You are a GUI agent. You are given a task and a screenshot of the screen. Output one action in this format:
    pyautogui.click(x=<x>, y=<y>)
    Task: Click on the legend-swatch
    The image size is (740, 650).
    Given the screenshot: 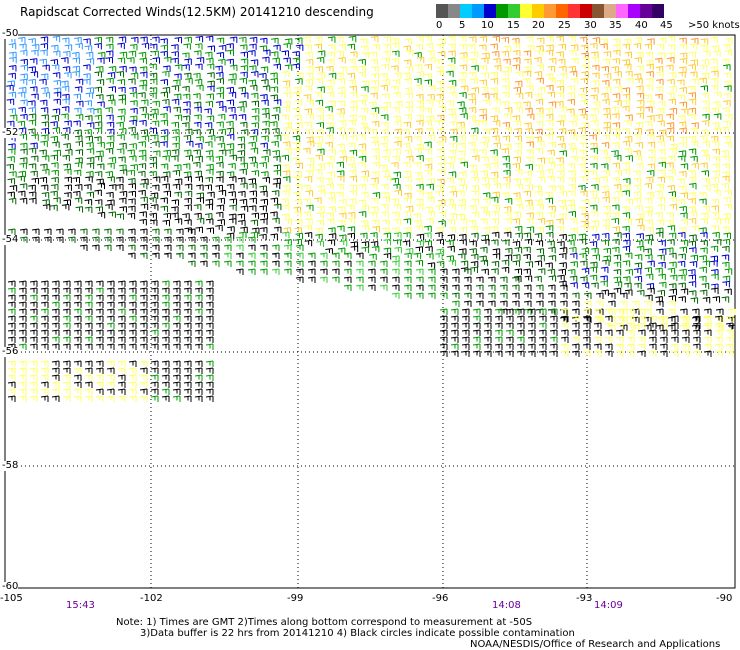 What is the action you would take?
    pyautogui.click(x=634, y=11)
    